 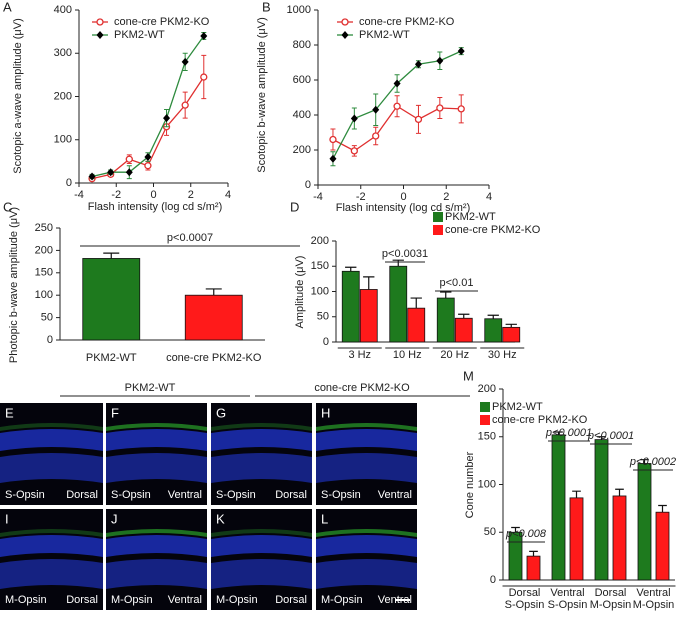 I want to click on x-tick-label: 30 Hz, so click(x=502, y=355).